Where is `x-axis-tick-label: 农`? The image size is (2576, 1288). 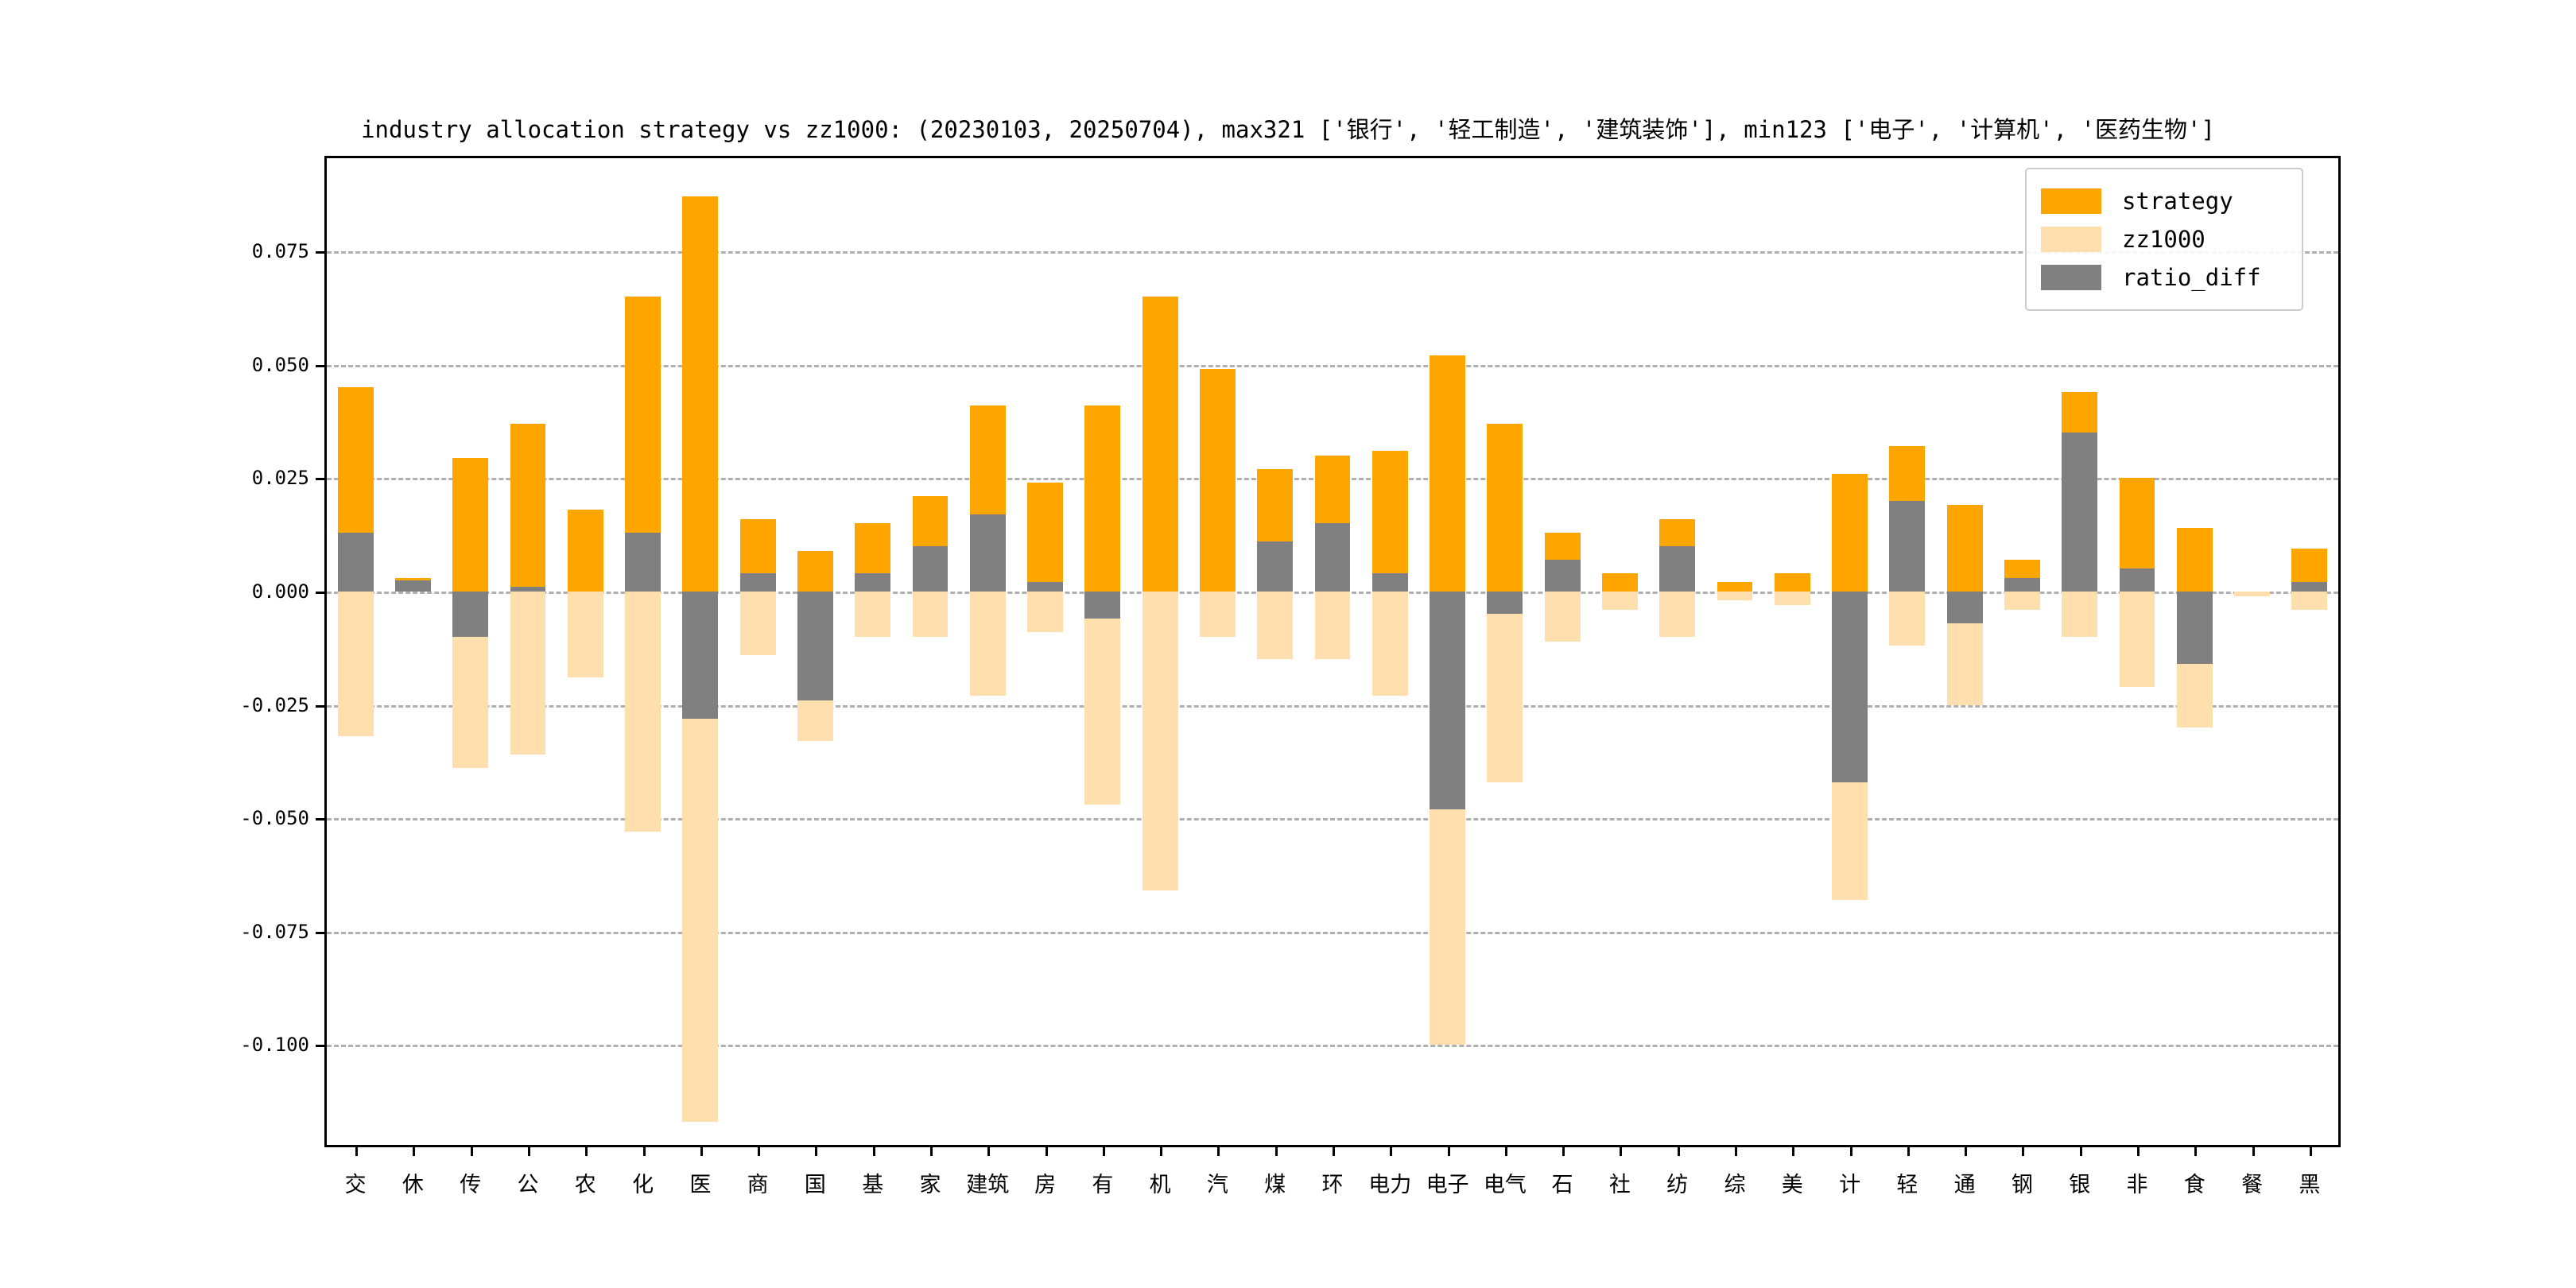 x-axis-tick-label: 农 is located at coordinates (585, 1185).